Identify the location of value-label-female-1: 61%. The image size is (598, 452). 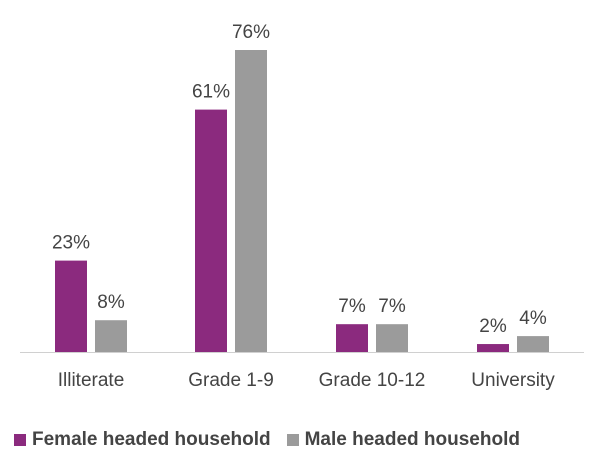
(211, 92).